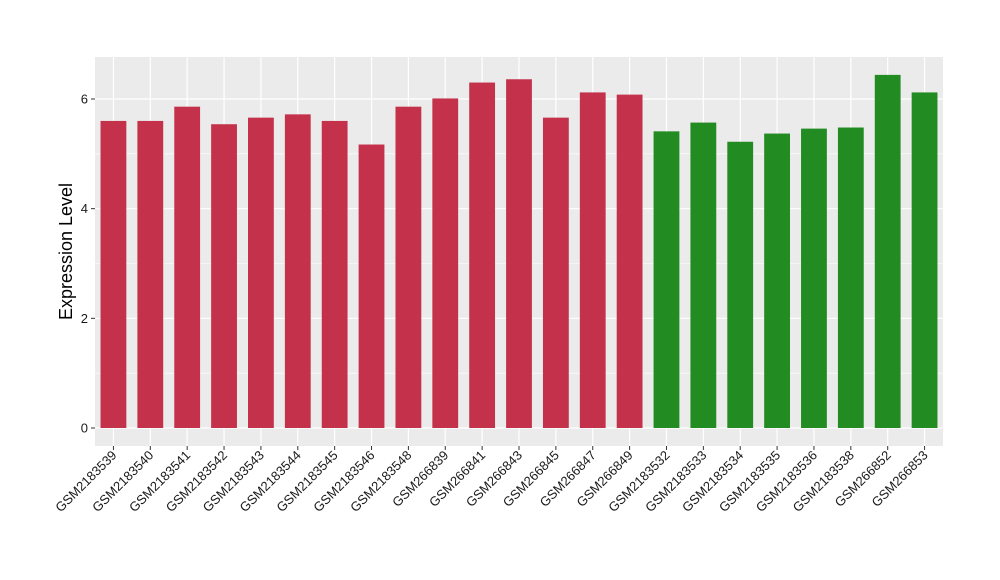 The height and width of the screenshot is (580, 1000). Describe the element at coordinates (88, 264) in the screenshot. I see `y-axis: 0 2 4 6` at that location.